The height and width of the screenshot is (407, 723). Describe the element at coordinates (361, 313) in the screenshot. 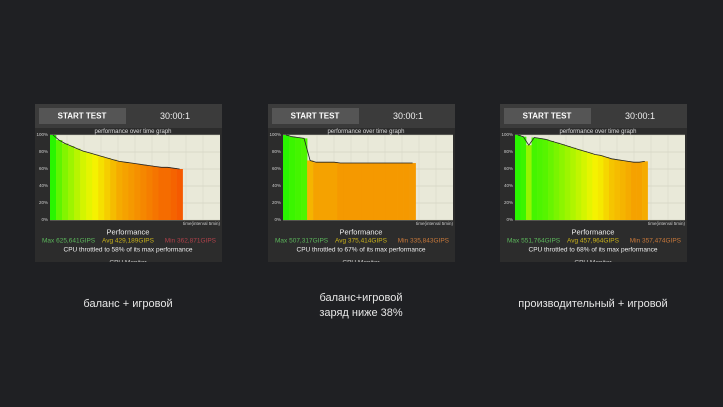

I see `caption: заряд ниже 38%` at that location.